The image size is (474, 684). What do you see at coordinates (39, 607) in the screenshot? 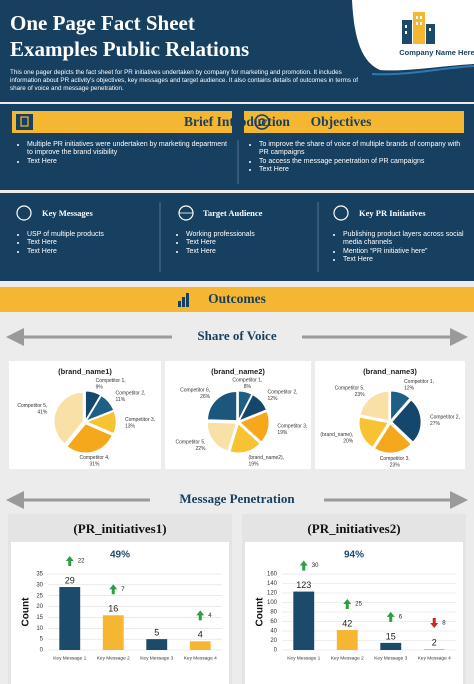
I see `y-tick-label: 20` at bounding box center [39, 607].